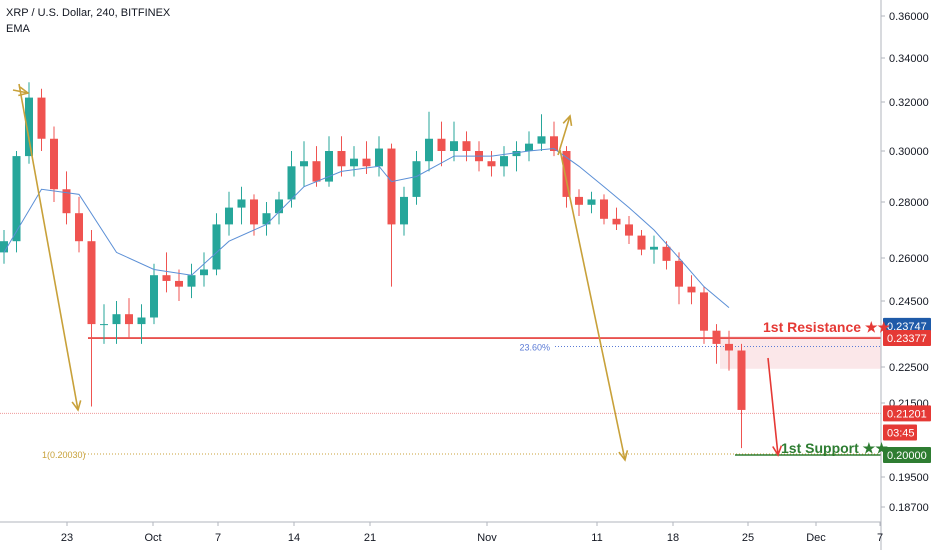  Describe the element at coordinates (441, 532) in the screenshot. I see `time-axis: 23 Oct 7 14 21 Nov 11 18 25 Dec 7` at that location.